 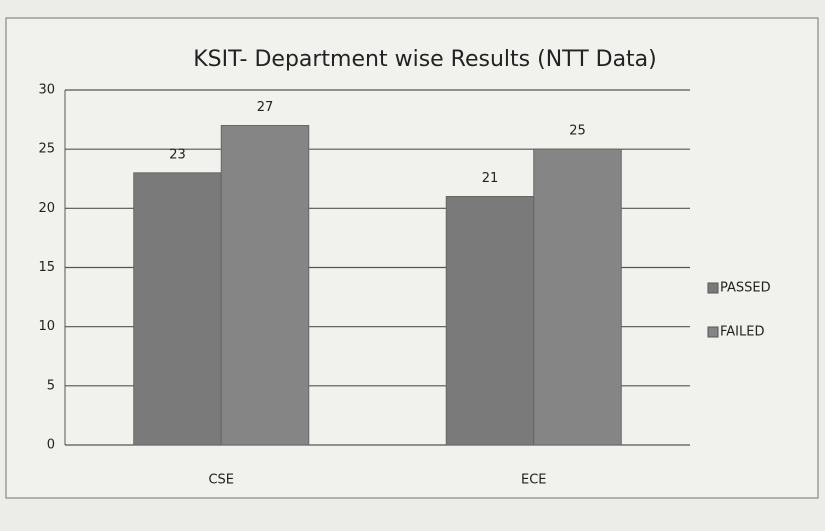 What do you see at coordinates (177, 154) in the screenshot?
I see `data-label: 23` at bounding box center [177, 154].